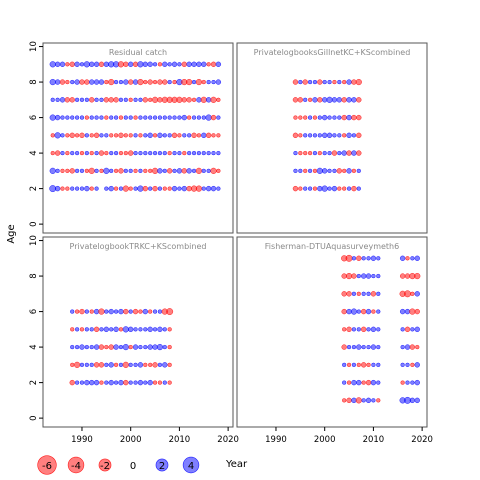 Image resolution: width=480 pixels, height=480 pixels. What do you see at coordinates (236, 464) in the screenshot?
I see `x-axis-label: Year` at bounding box center [236, 464].